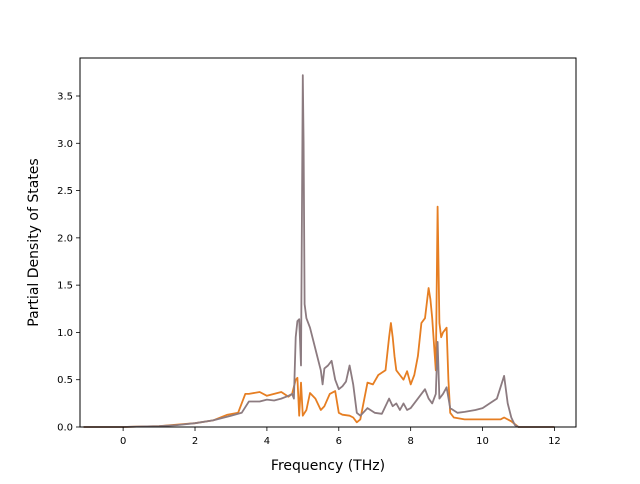 Image resolution: width=640 pixels, height=484 pixels. I want to click on x-tick-label: 10, so click(482, 441).